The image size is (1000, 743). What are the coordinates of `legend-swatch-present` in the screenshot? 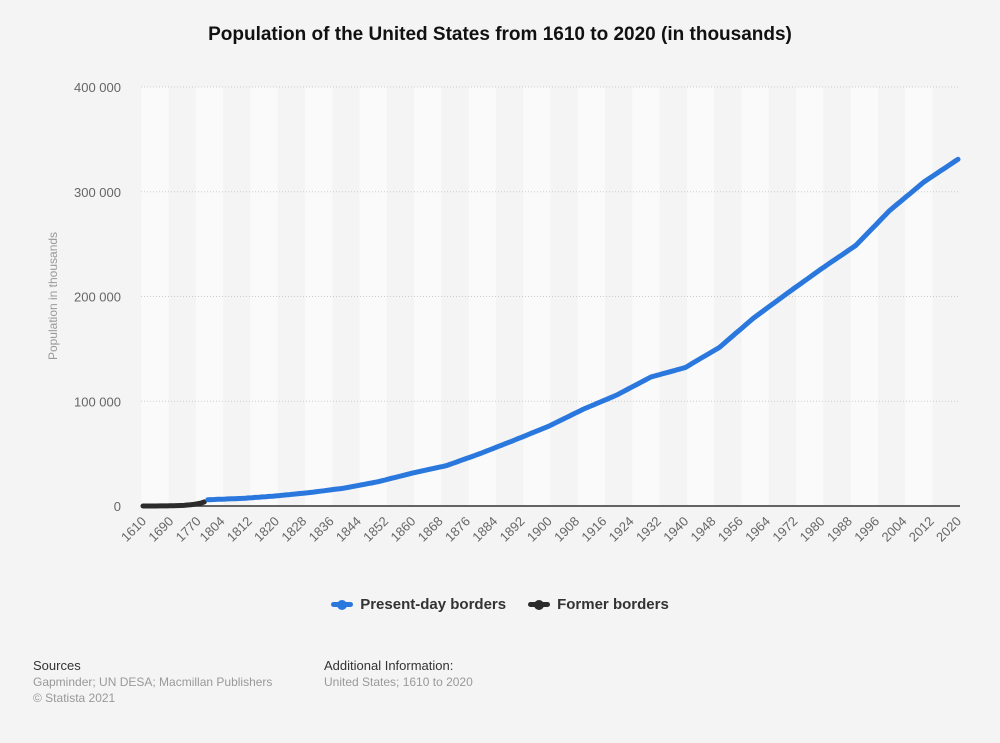 It's located at (342, 604).